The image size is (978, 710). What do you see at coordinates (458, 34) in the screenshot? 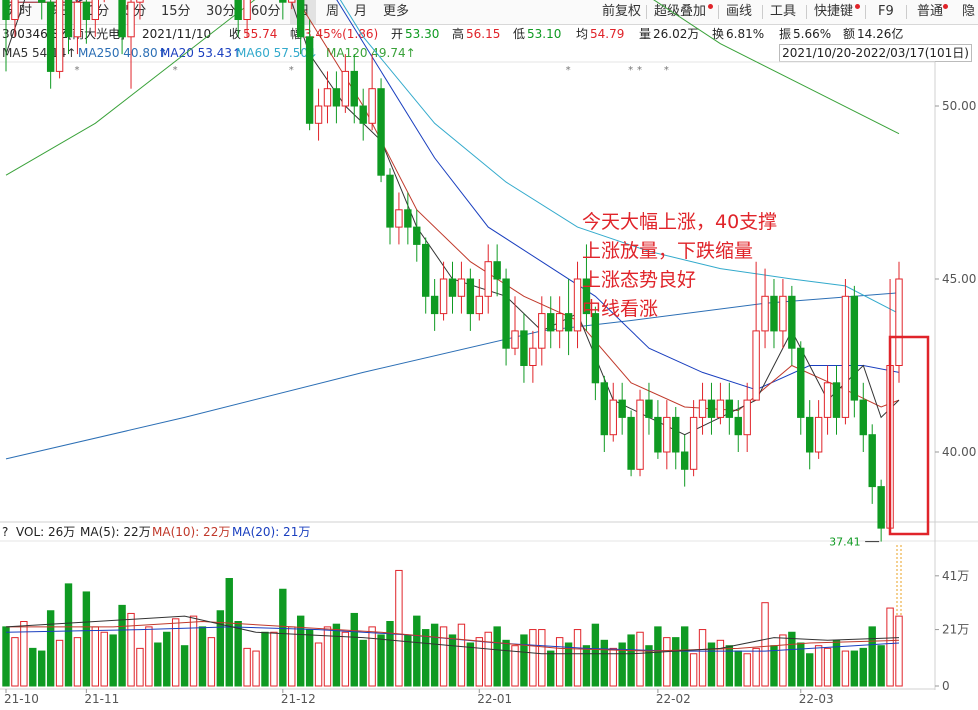
I see `high-label: 高` at bounding box center [458, 34].